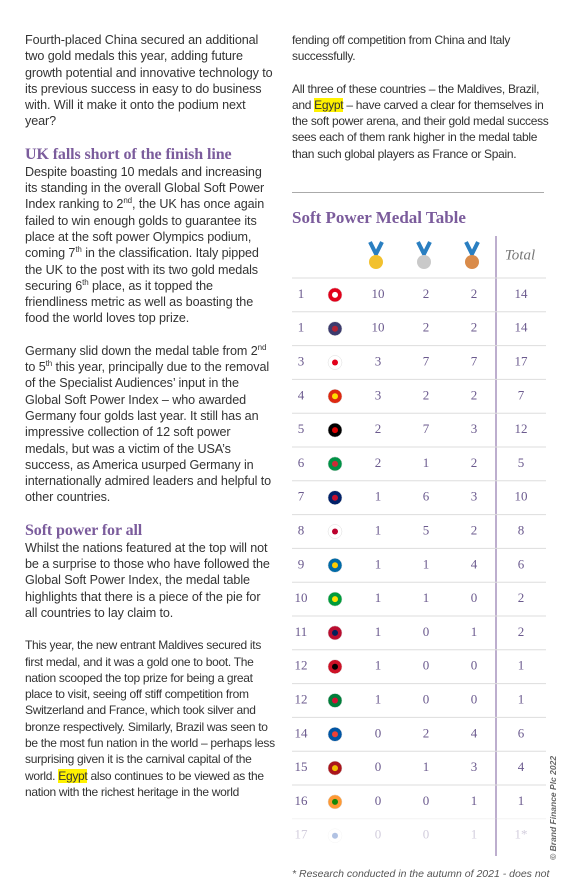  Describe the element at coordinates (522, 360) in the screenshot. I see `count: 17` at that location.